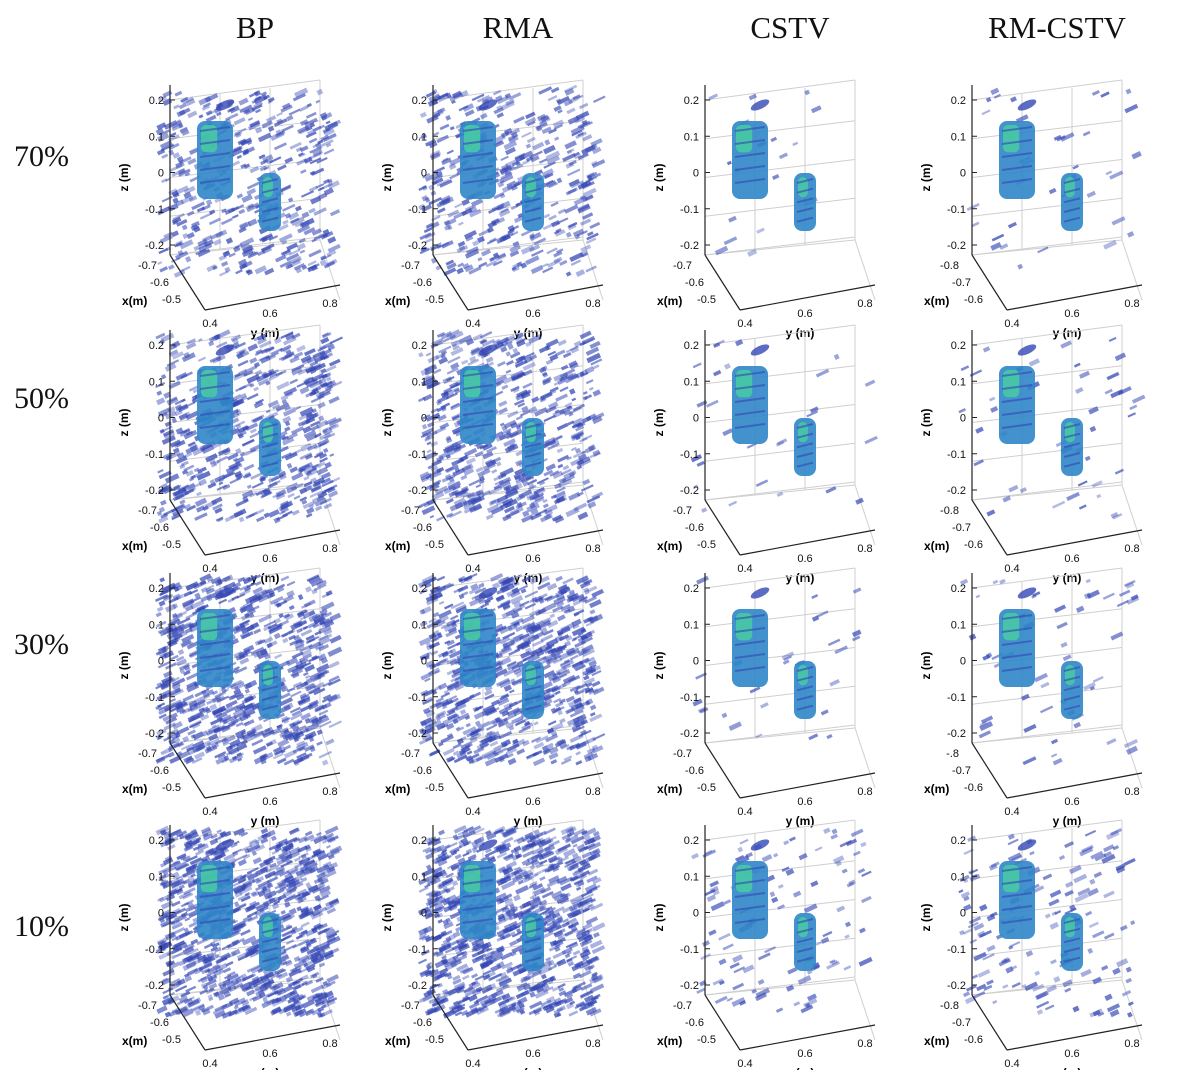 The width and height of the screenshot is (1200, 1070). What do you see at coordinates (659, 178) in the screenshot?
I see `z-axis-label: z (m)` at bounding box center [659, 178].